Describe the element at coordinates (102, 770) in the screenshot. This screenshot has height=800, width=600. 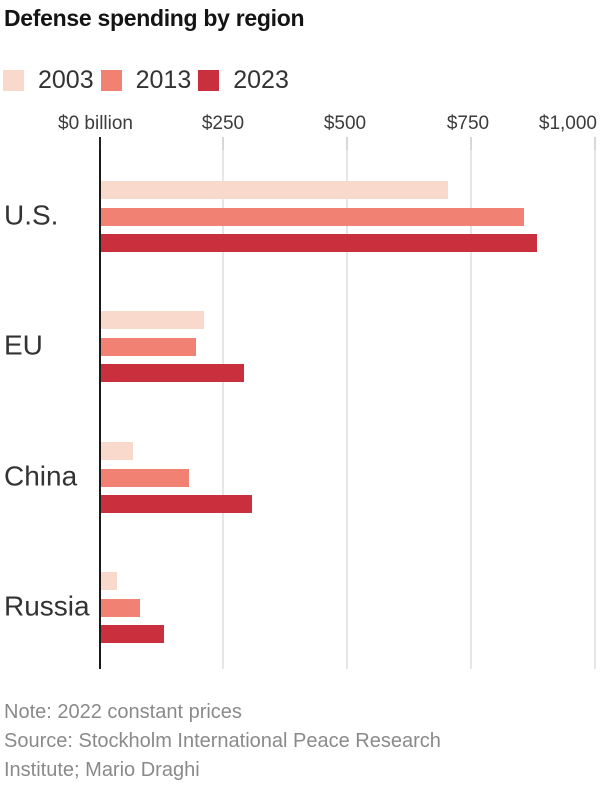
I see `footer-source-line-2: Institute; Mario Draghi` at that location.